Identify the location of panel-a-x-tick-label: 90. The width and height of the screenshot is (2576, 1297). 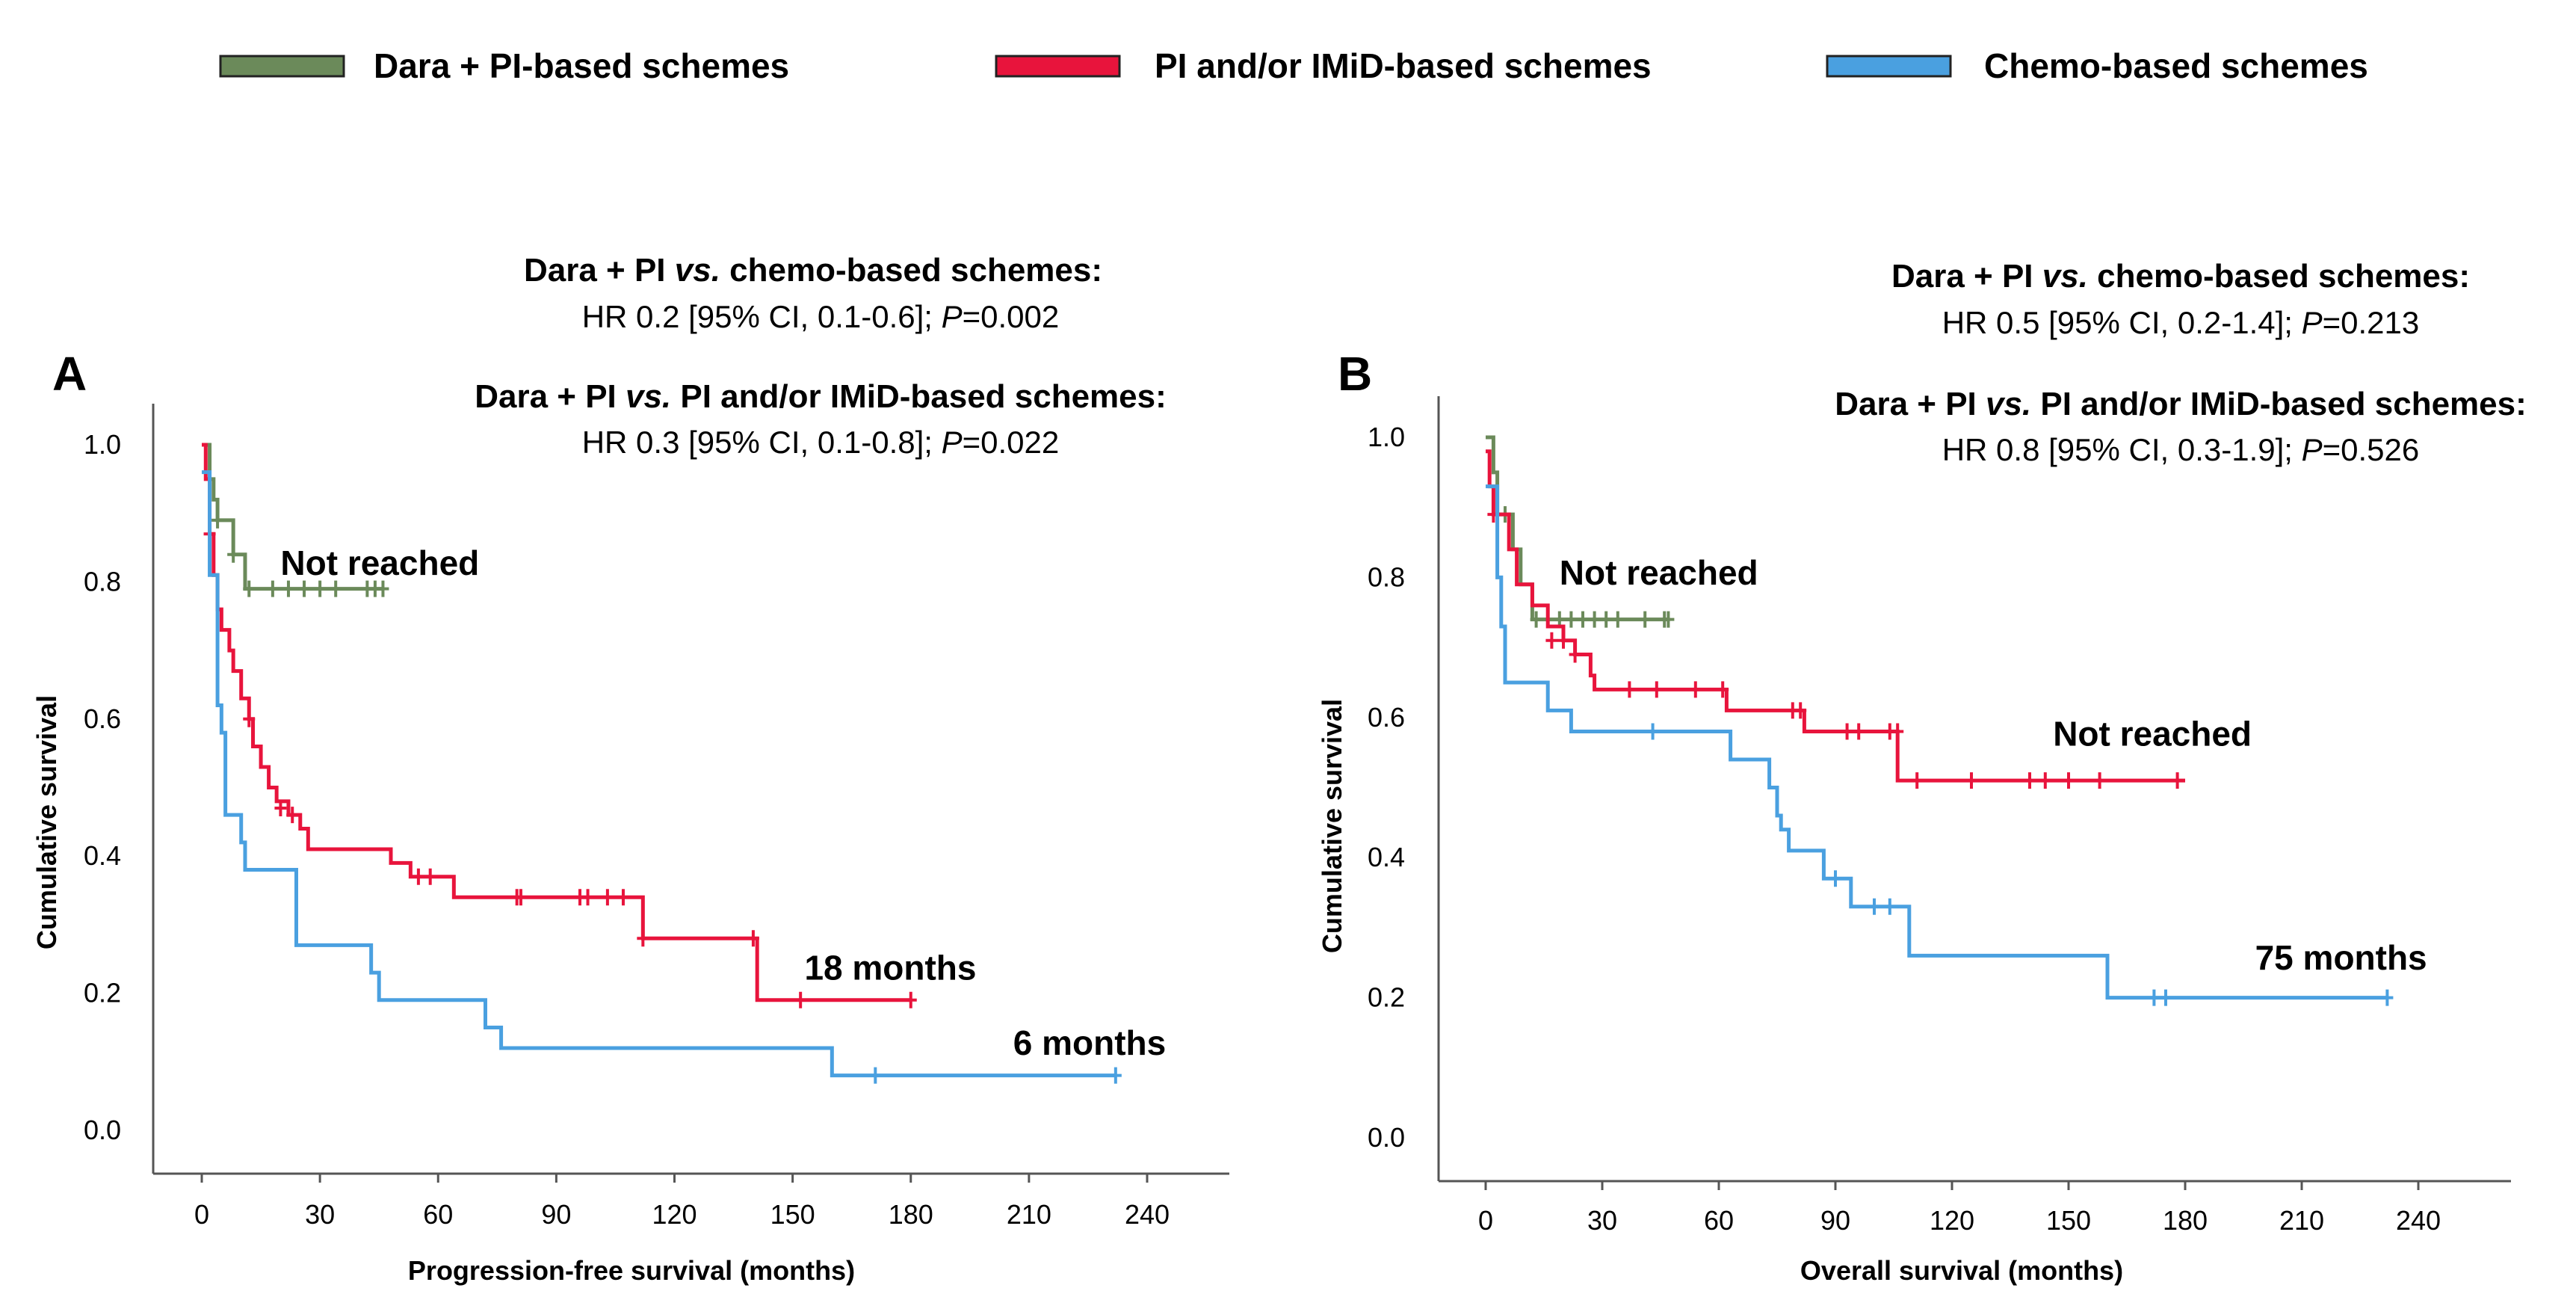
(556, 1214).